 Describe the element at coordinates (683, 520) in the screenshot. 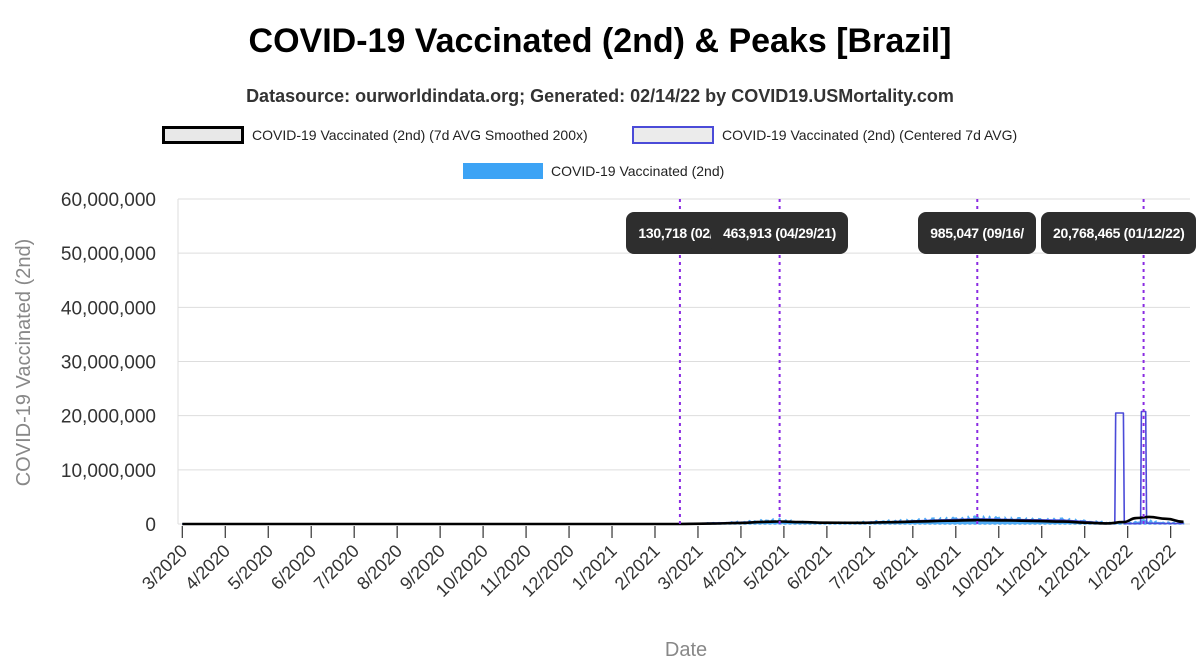

I see `series-smoothed-line` at that location.